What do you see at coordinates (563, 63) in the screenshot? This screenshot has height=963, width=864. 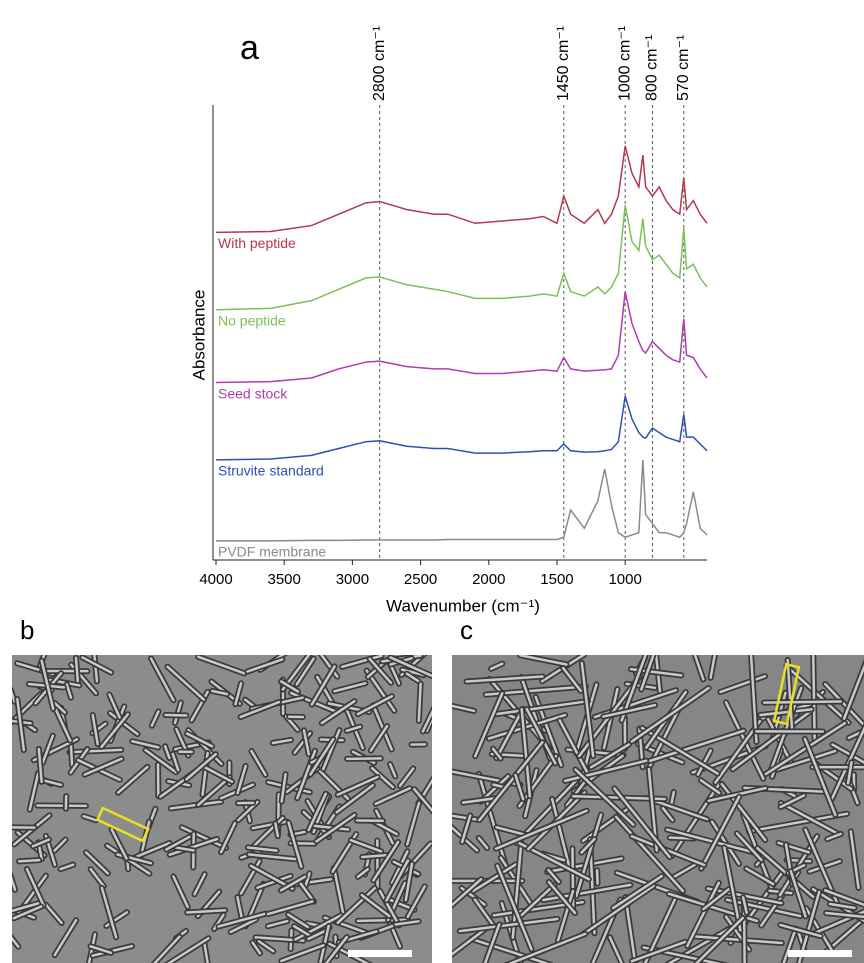 I see `annotation: 1450 cm⁻¹` at bounding box center [563, 63].